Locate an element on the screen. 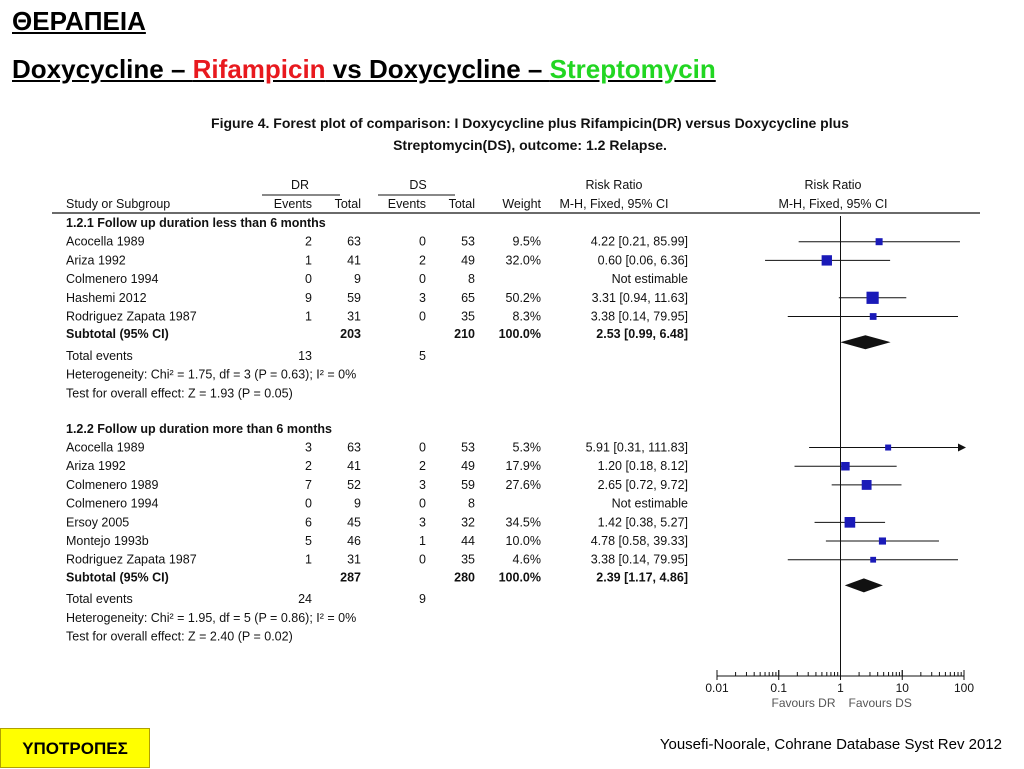 The image size is (1024, 769). dr-total: 59 is located at coordinates (354, 298).